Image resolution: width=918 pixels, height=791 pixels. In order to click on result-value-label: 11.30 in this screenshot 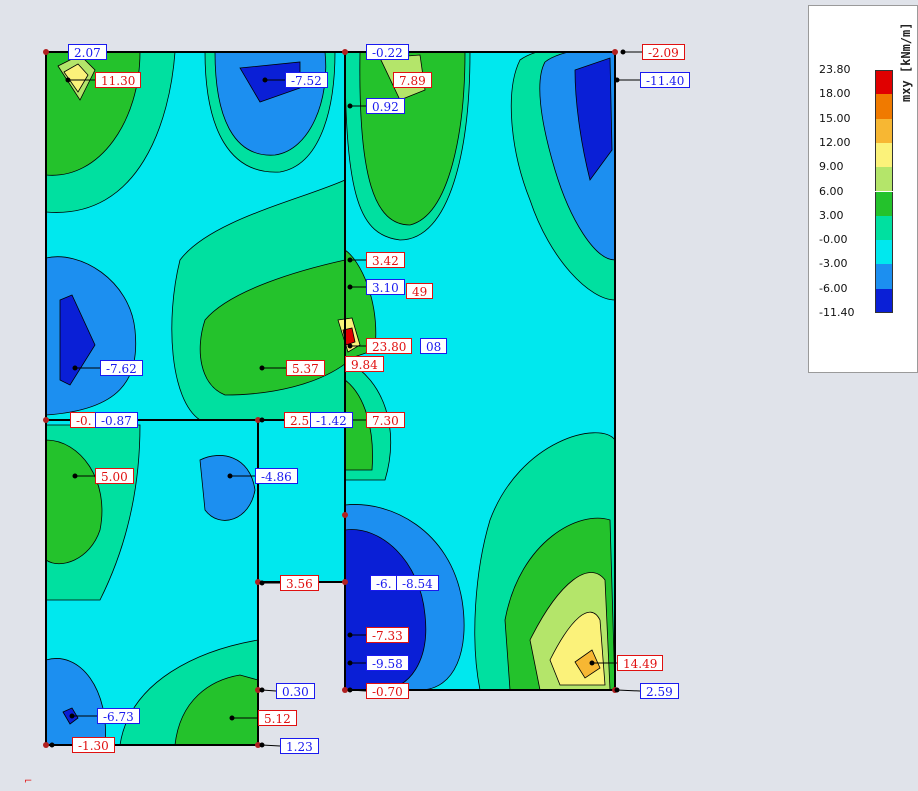, I will do `click(118, 80)`.